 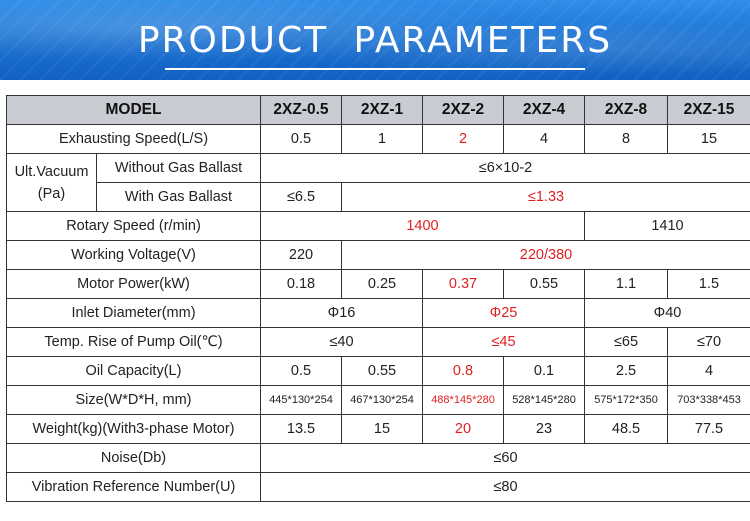 I want to click on value-cell: 703*338*453, so click(x=708, y=400).